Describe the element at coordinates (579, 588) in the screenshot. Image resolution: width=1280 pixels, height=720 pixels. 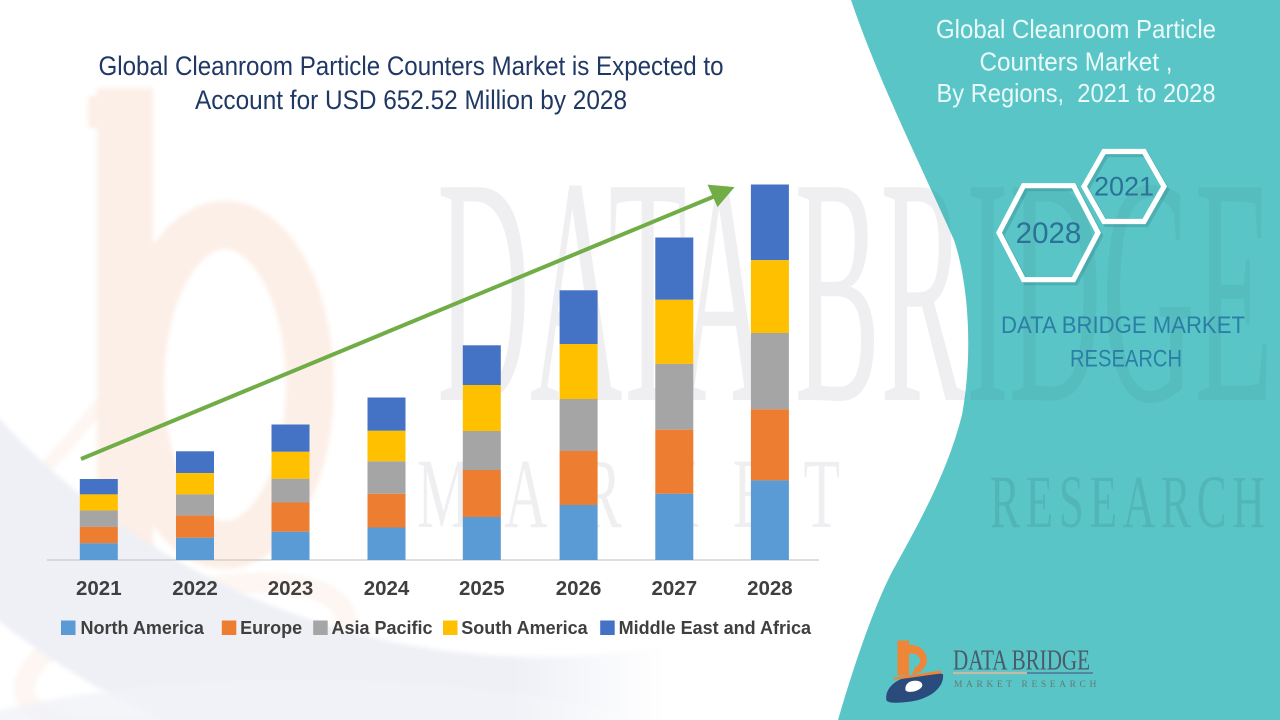
I see `svg-text: 2026` at that location.